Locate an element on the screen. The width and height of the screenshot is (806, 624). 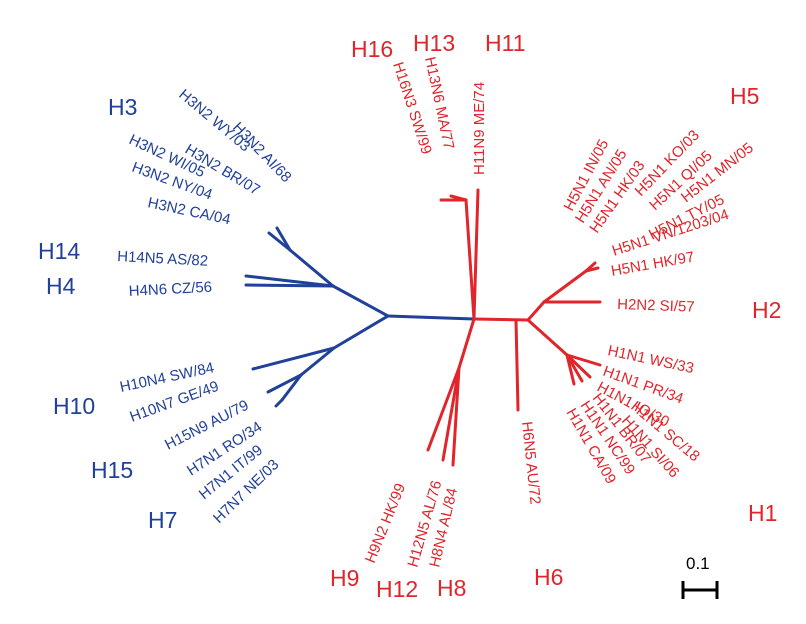
subtype-label-h3: H3 is located at coordinates (122, 107).